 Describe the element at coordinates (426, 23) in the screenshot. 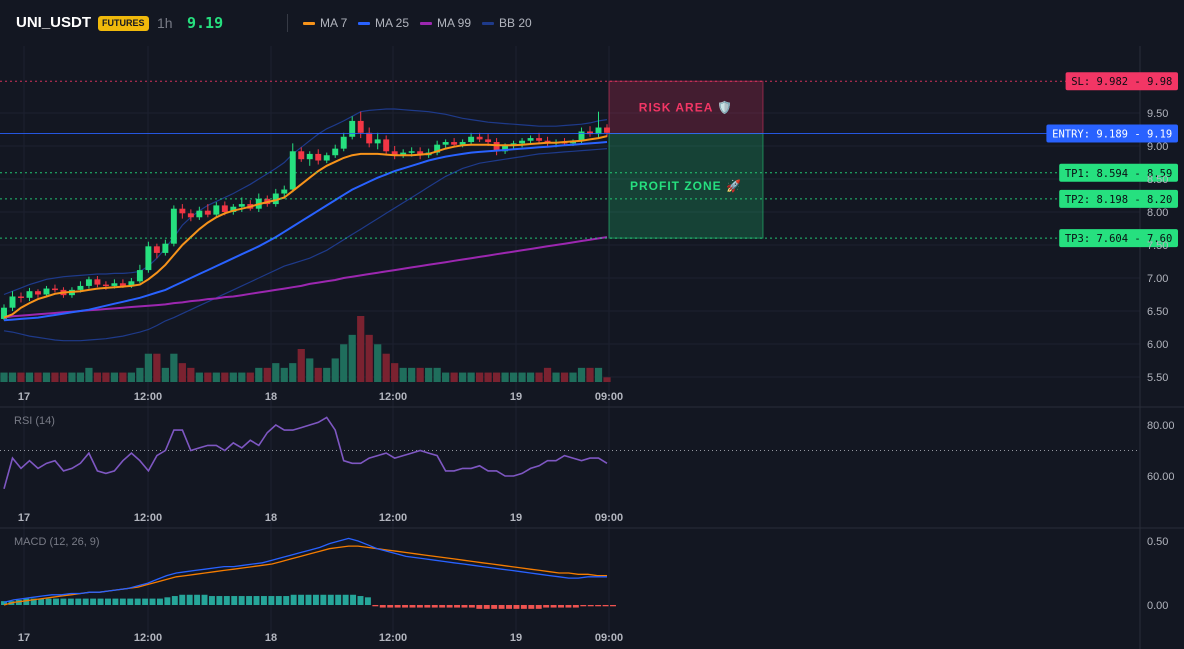

I see `ma99-swatch` at that location.